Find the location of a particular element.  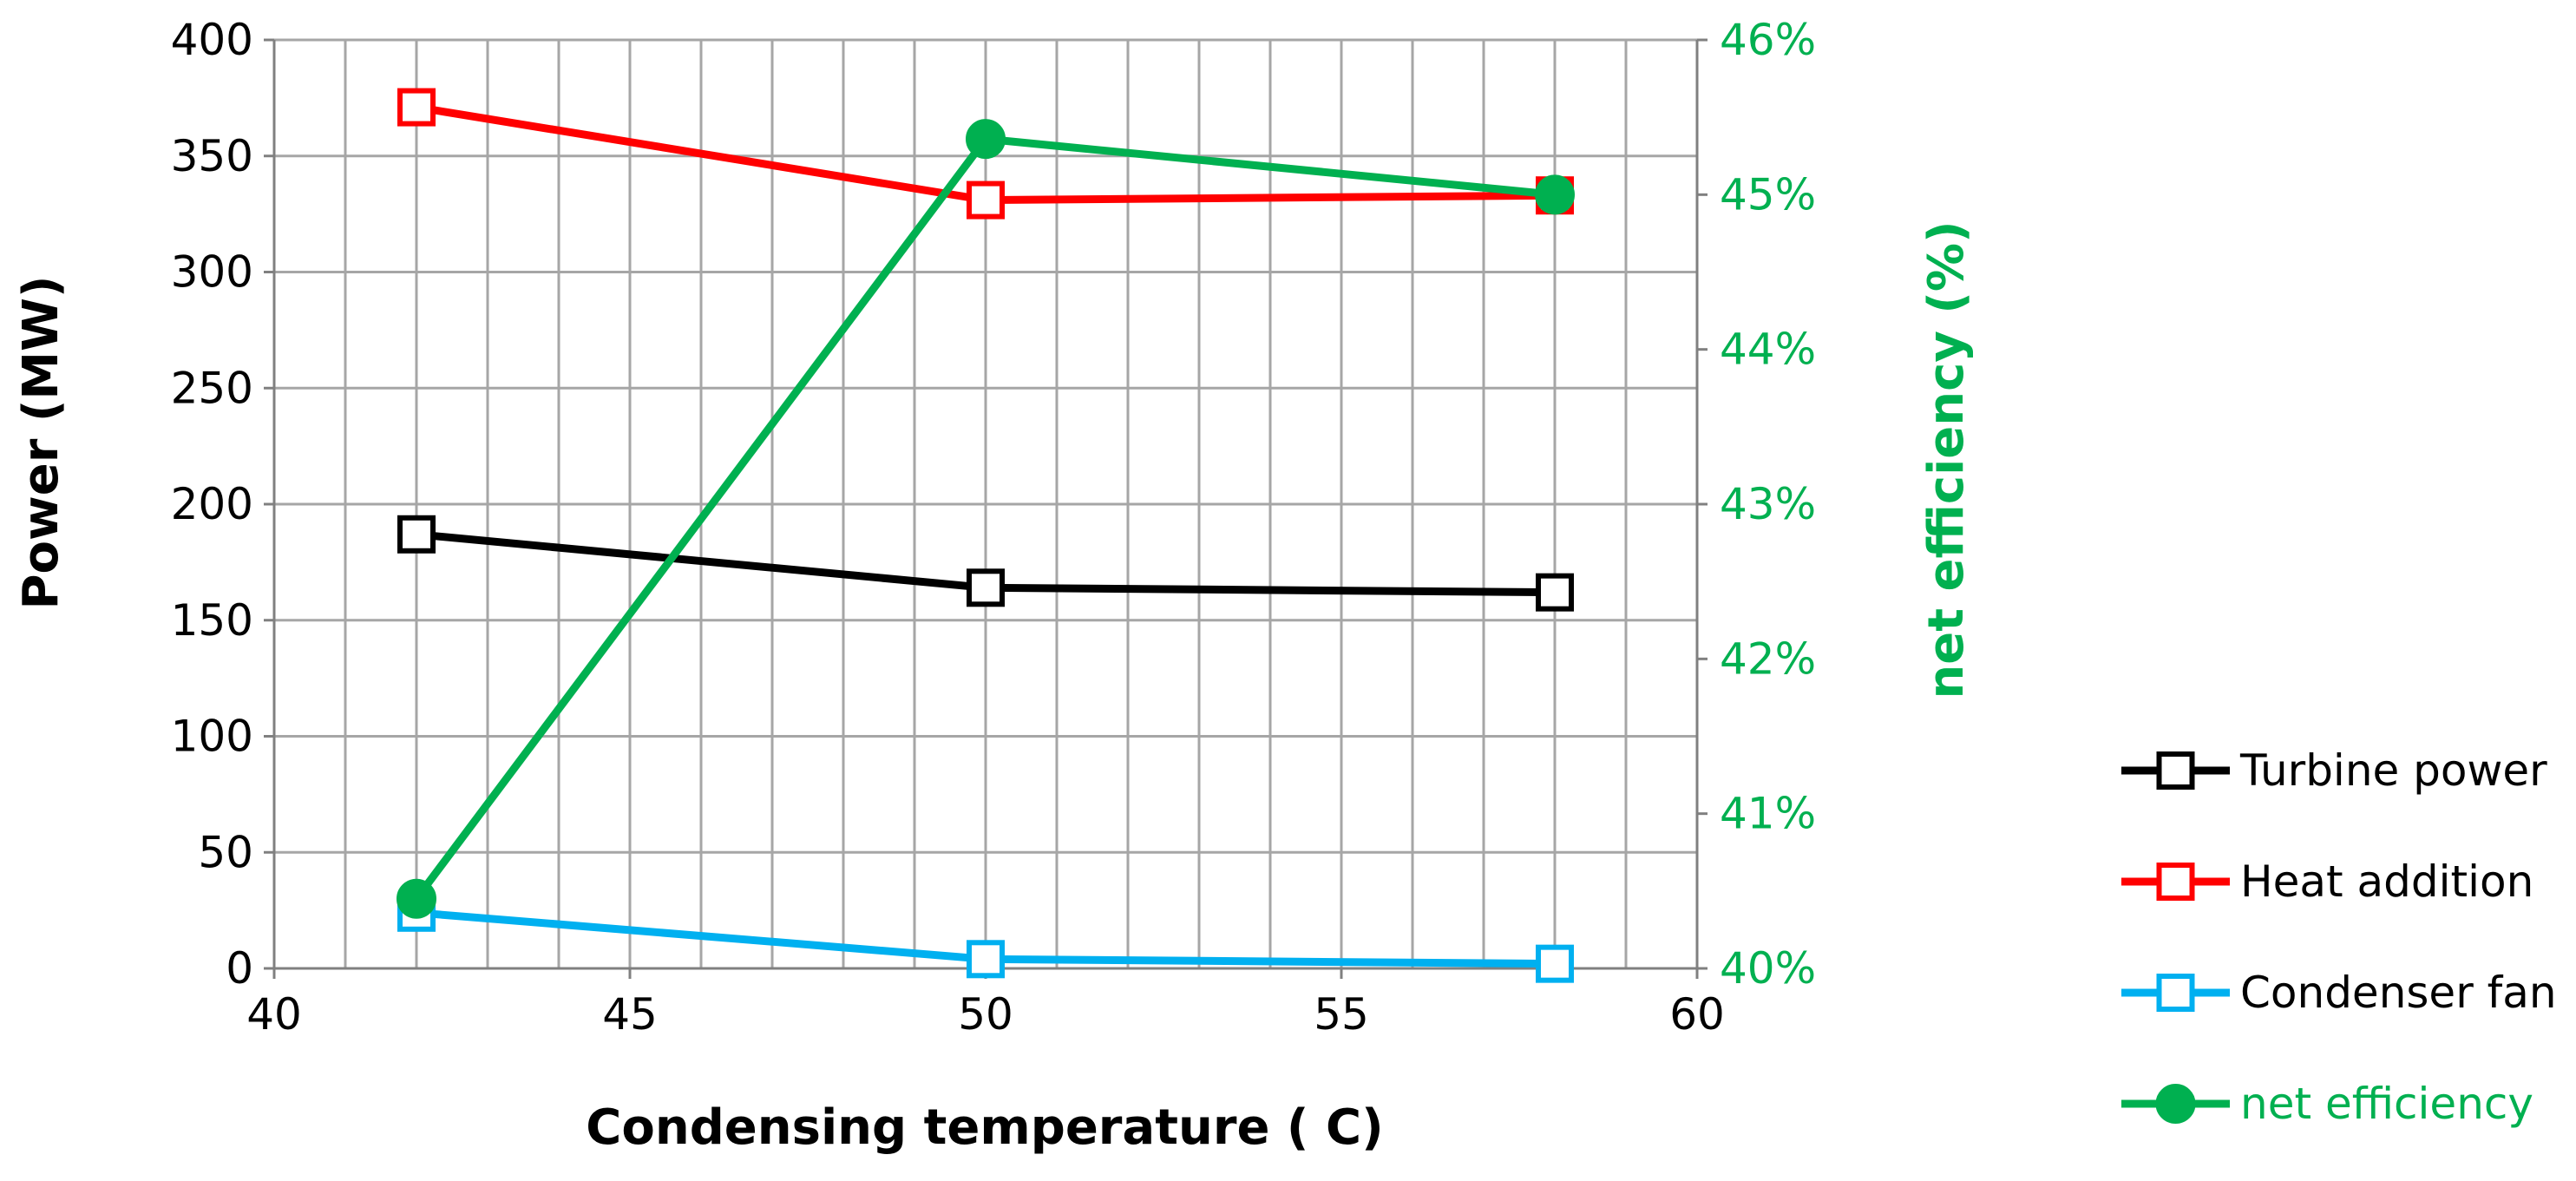

y-tick-label: 350 is located at coordinates (212, 156).